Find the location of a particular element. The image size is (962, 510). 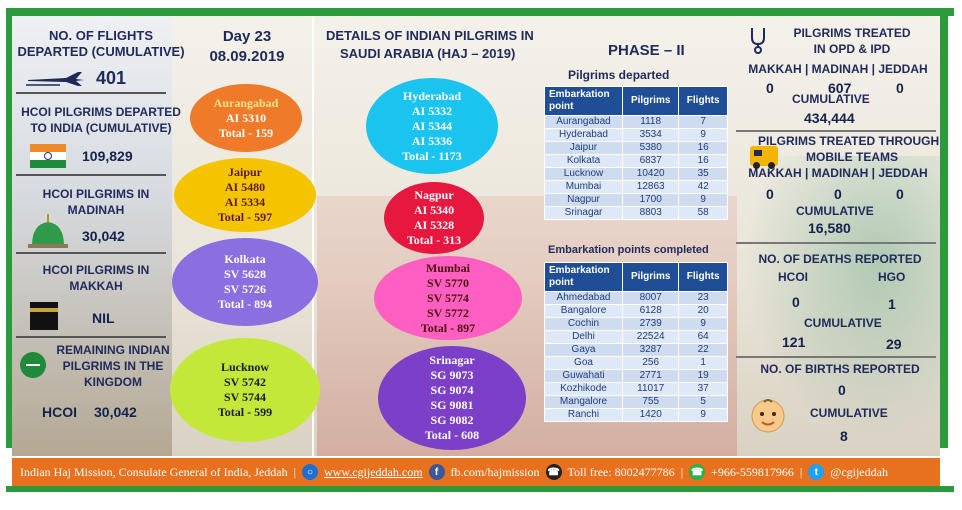

oval-lucknow: Lucknow SV 5742 SV 5744 Total - 599 is located at coordinates (245, 390).